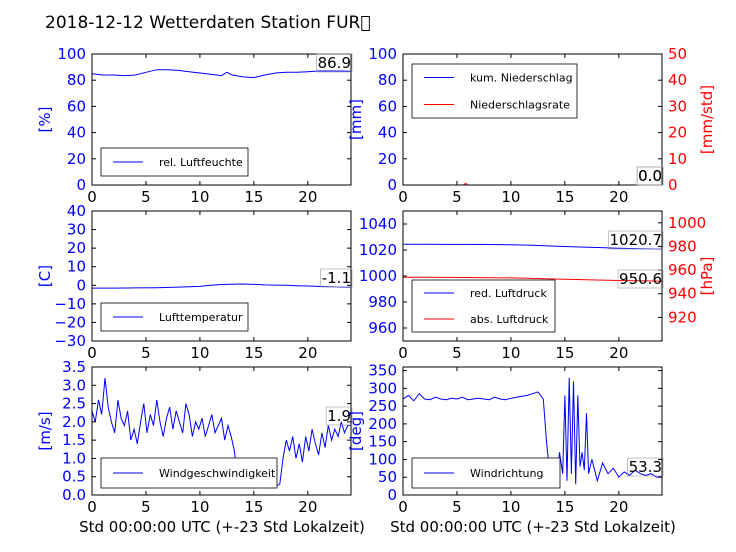  Describe the element at coordinates (509, 319) in the screenshot. I see `legend-label: abs. Luftdruck` at that location.